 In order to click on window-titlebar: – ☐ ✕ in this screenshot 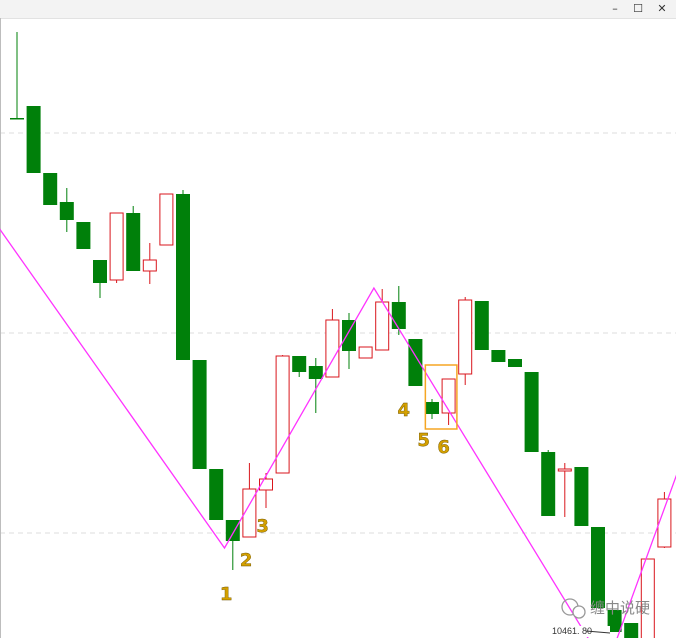, I will do `click(338, 9)`.